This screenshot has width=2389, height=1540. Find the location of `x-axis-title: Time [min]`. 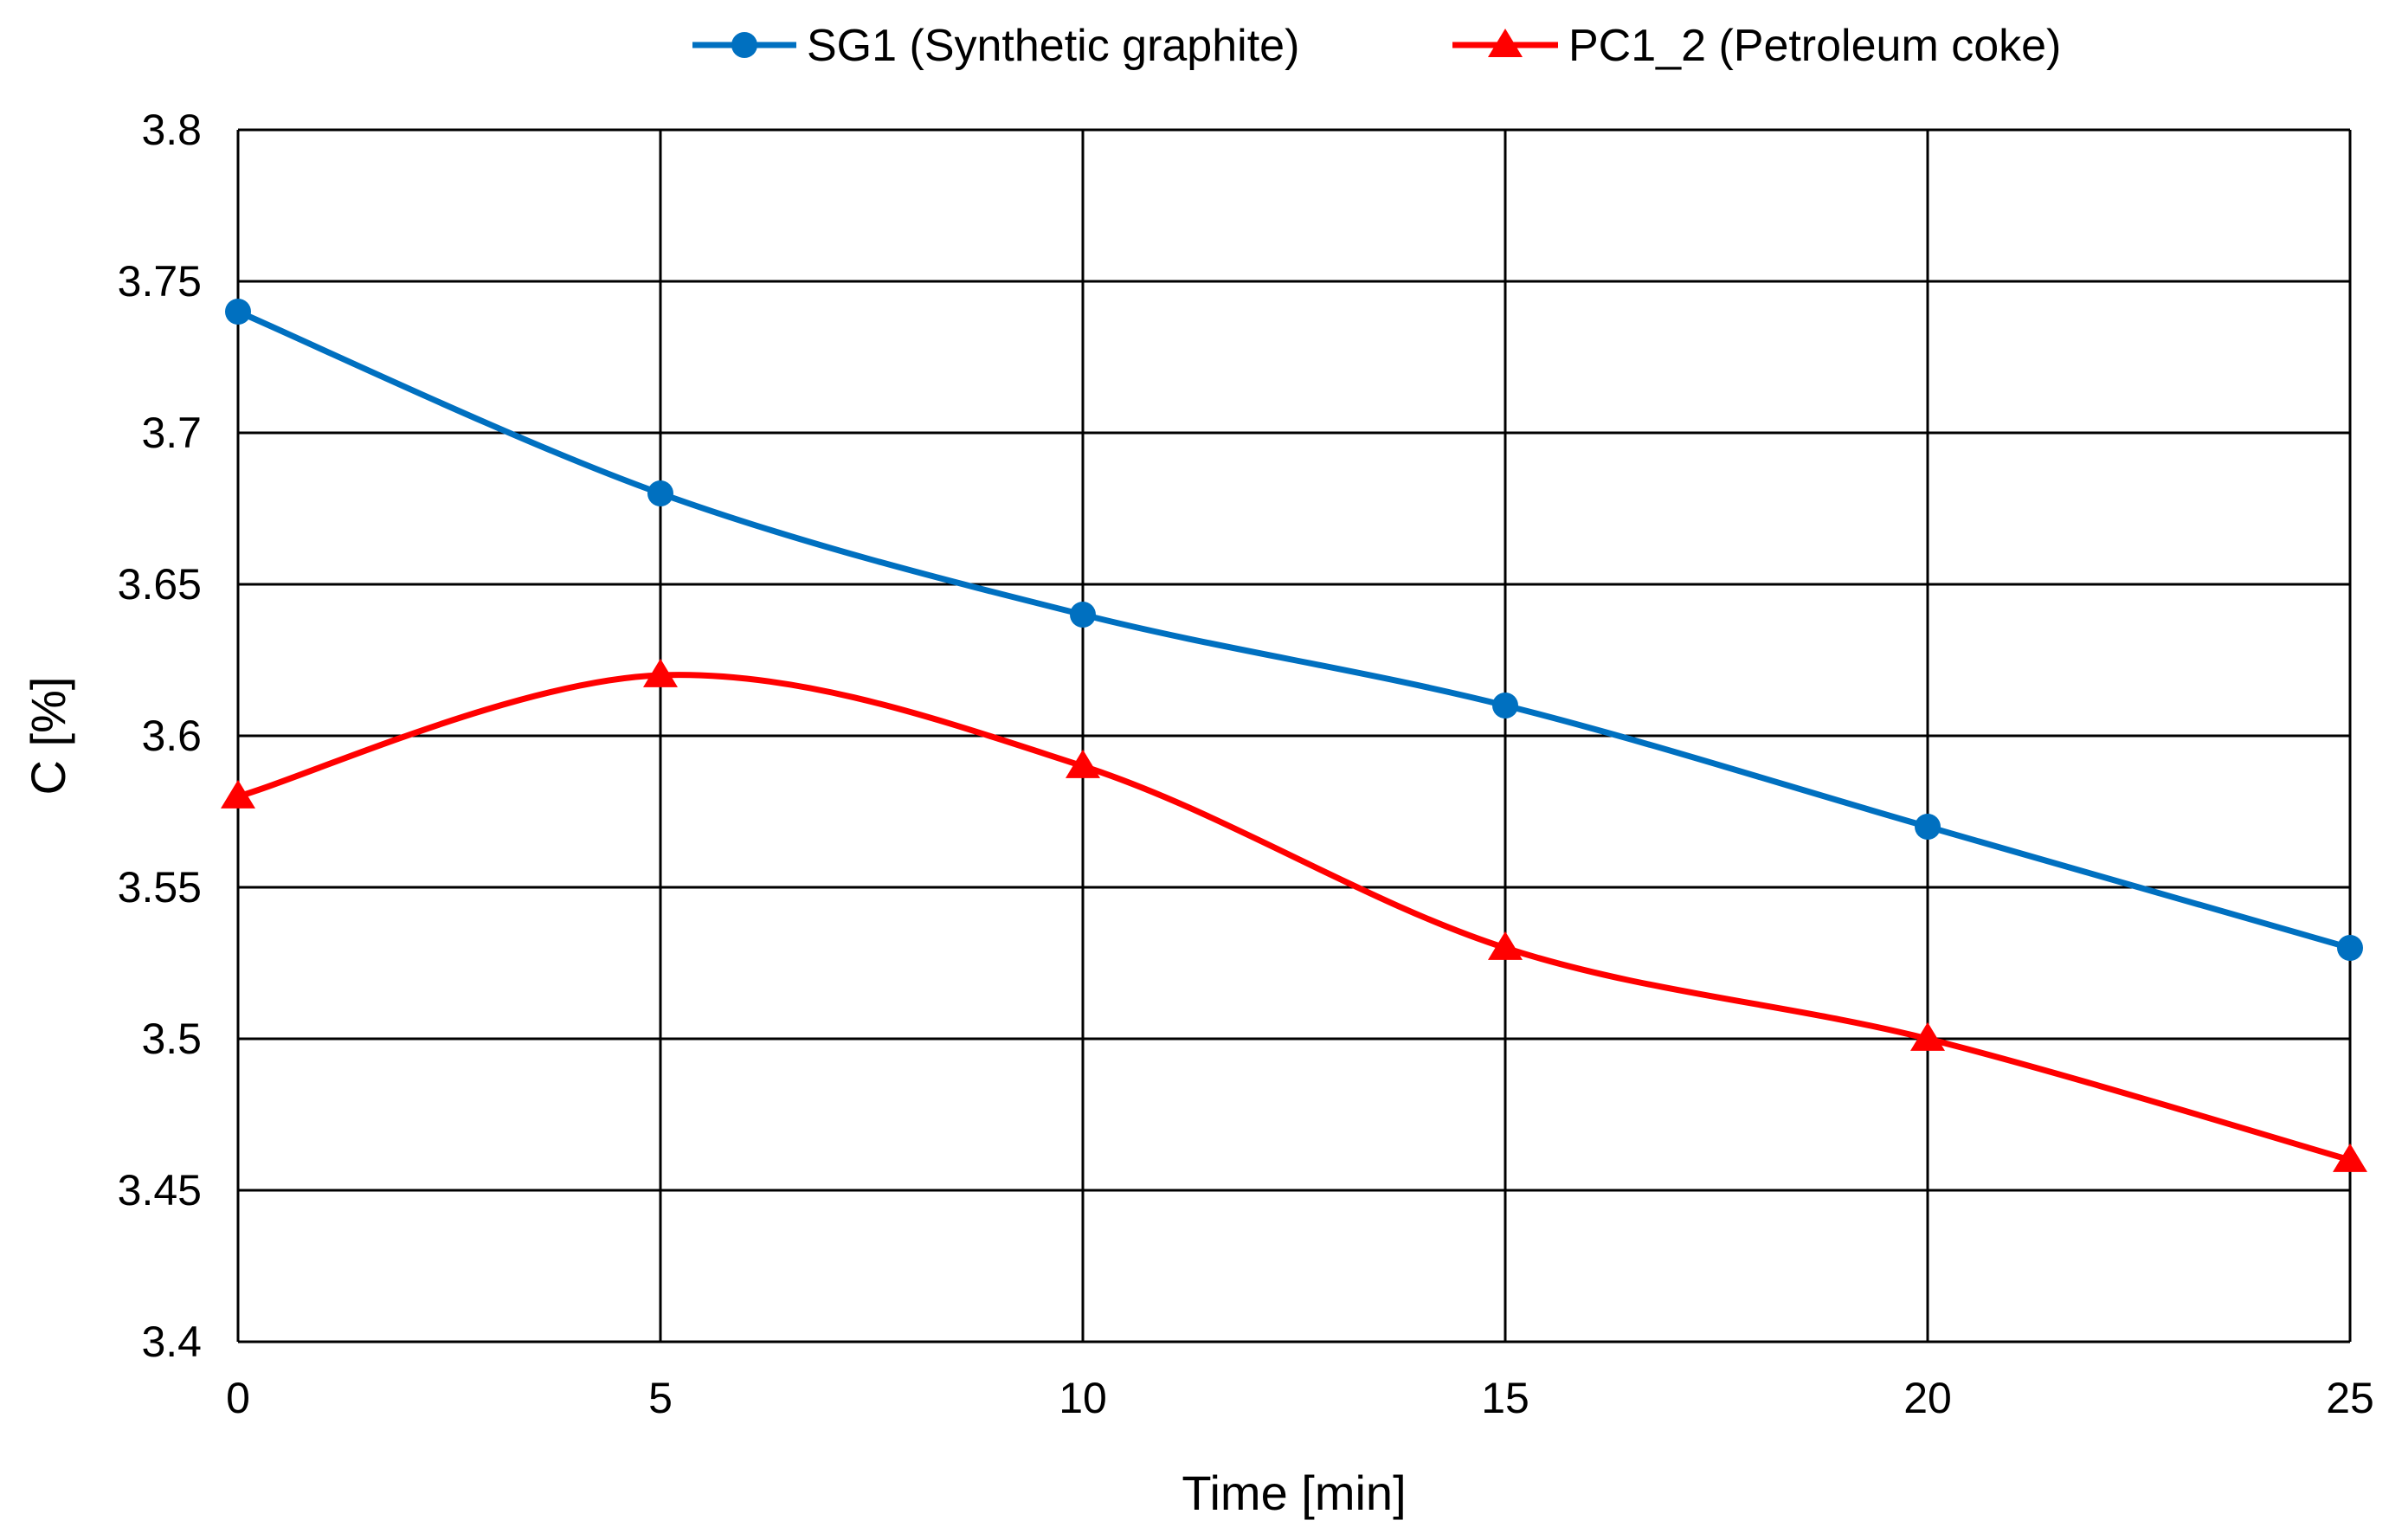

x-axis-title: Time [min] is located at coordinates (1294, 1493).